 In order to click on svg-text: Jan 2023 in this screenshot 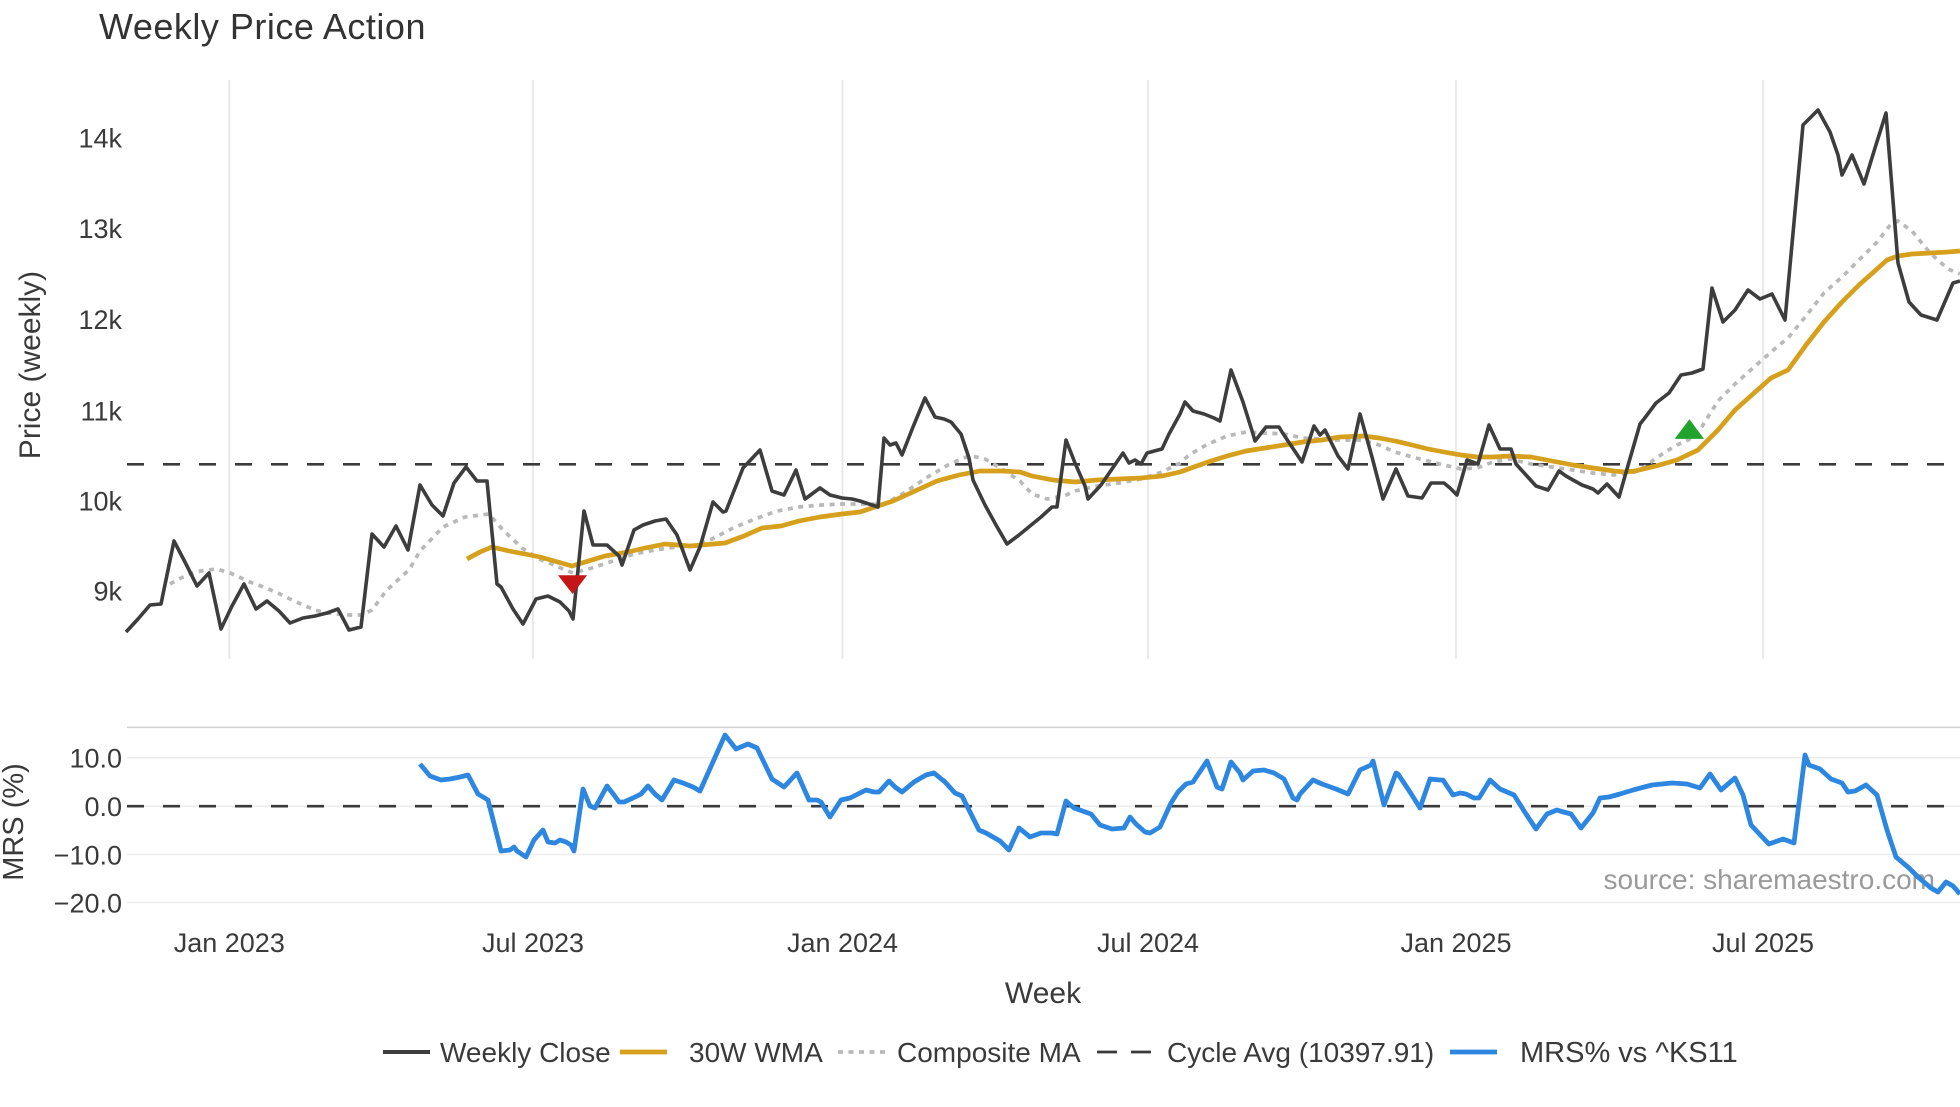, I will do `click(229, 943)`.